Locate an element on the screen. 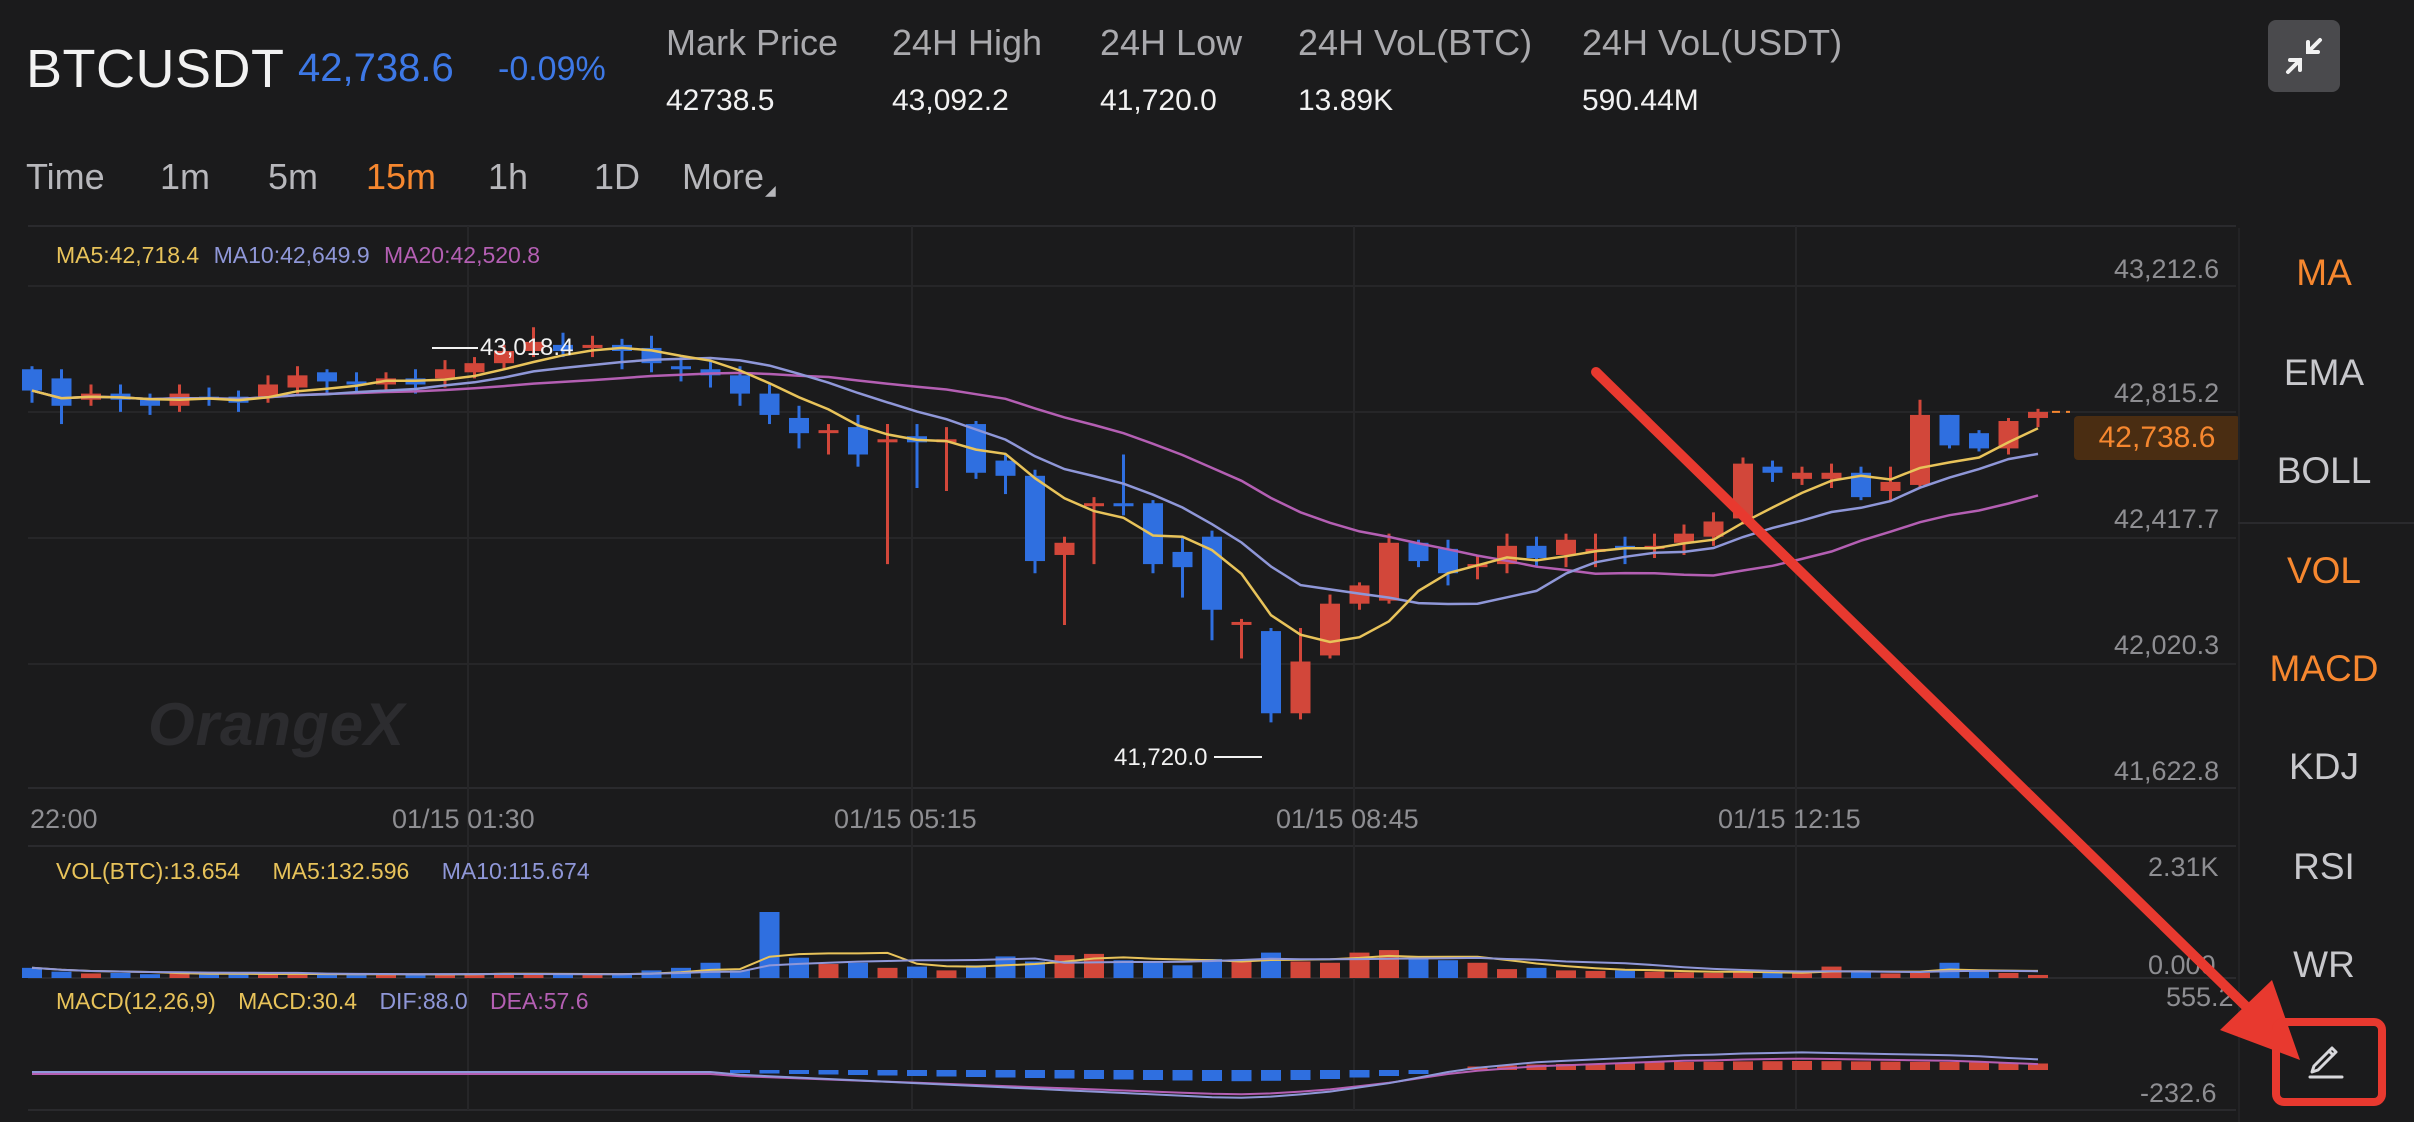 This screenshot has width=2414, height=1122. tab-interval-more: More◢ is located at coordinates (729, 177).